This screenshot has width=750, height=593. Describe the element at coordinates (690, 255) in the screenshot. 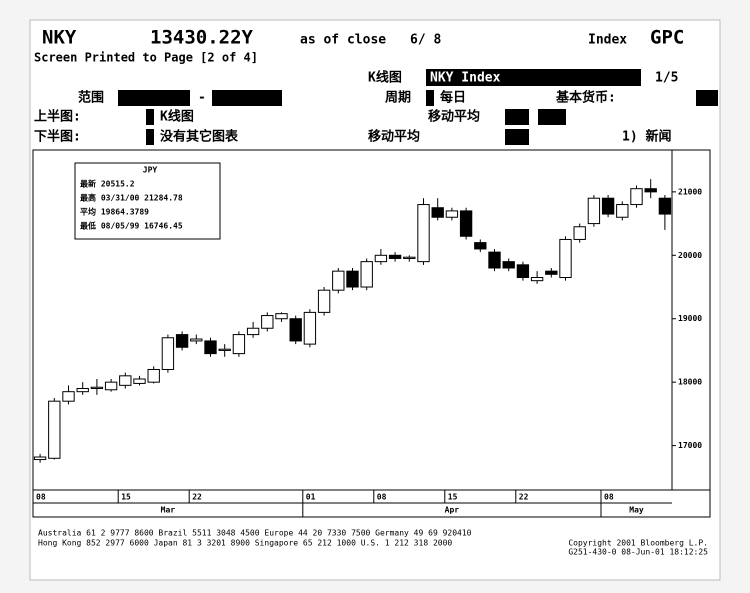

I see `y-tick-label: 20000` at that location.